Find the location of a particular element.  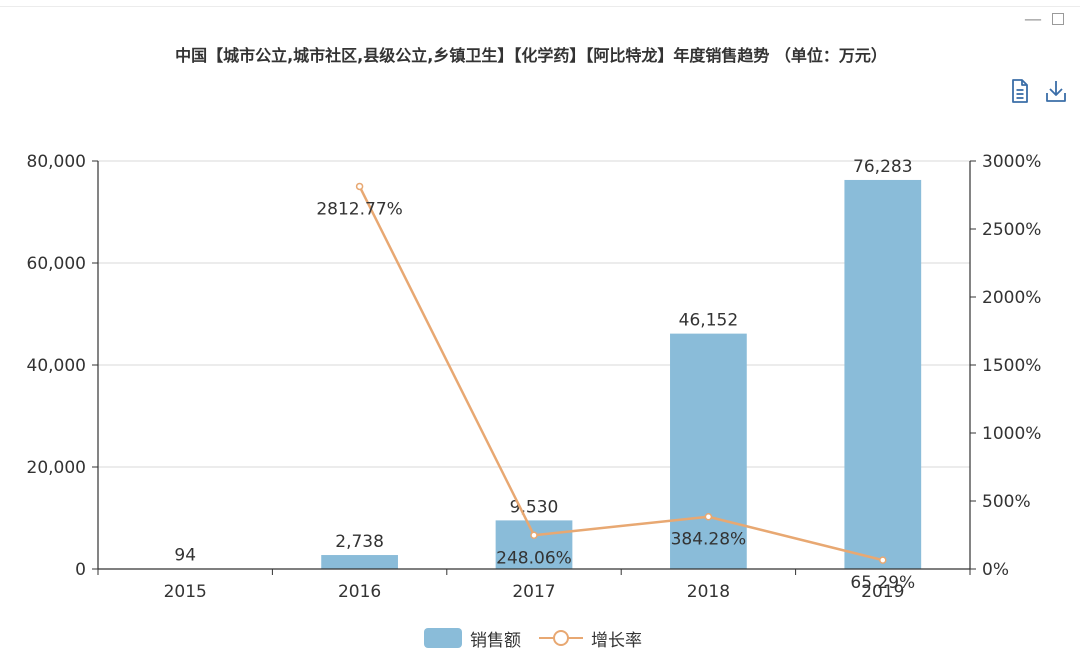

save-image-button is located at coordinates (1056, 91).